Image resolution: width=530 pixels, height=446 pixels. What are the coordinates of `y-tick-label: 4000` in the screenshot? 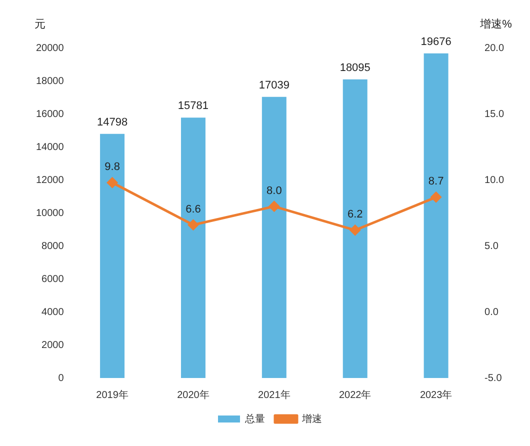 It's located at (53, 312).